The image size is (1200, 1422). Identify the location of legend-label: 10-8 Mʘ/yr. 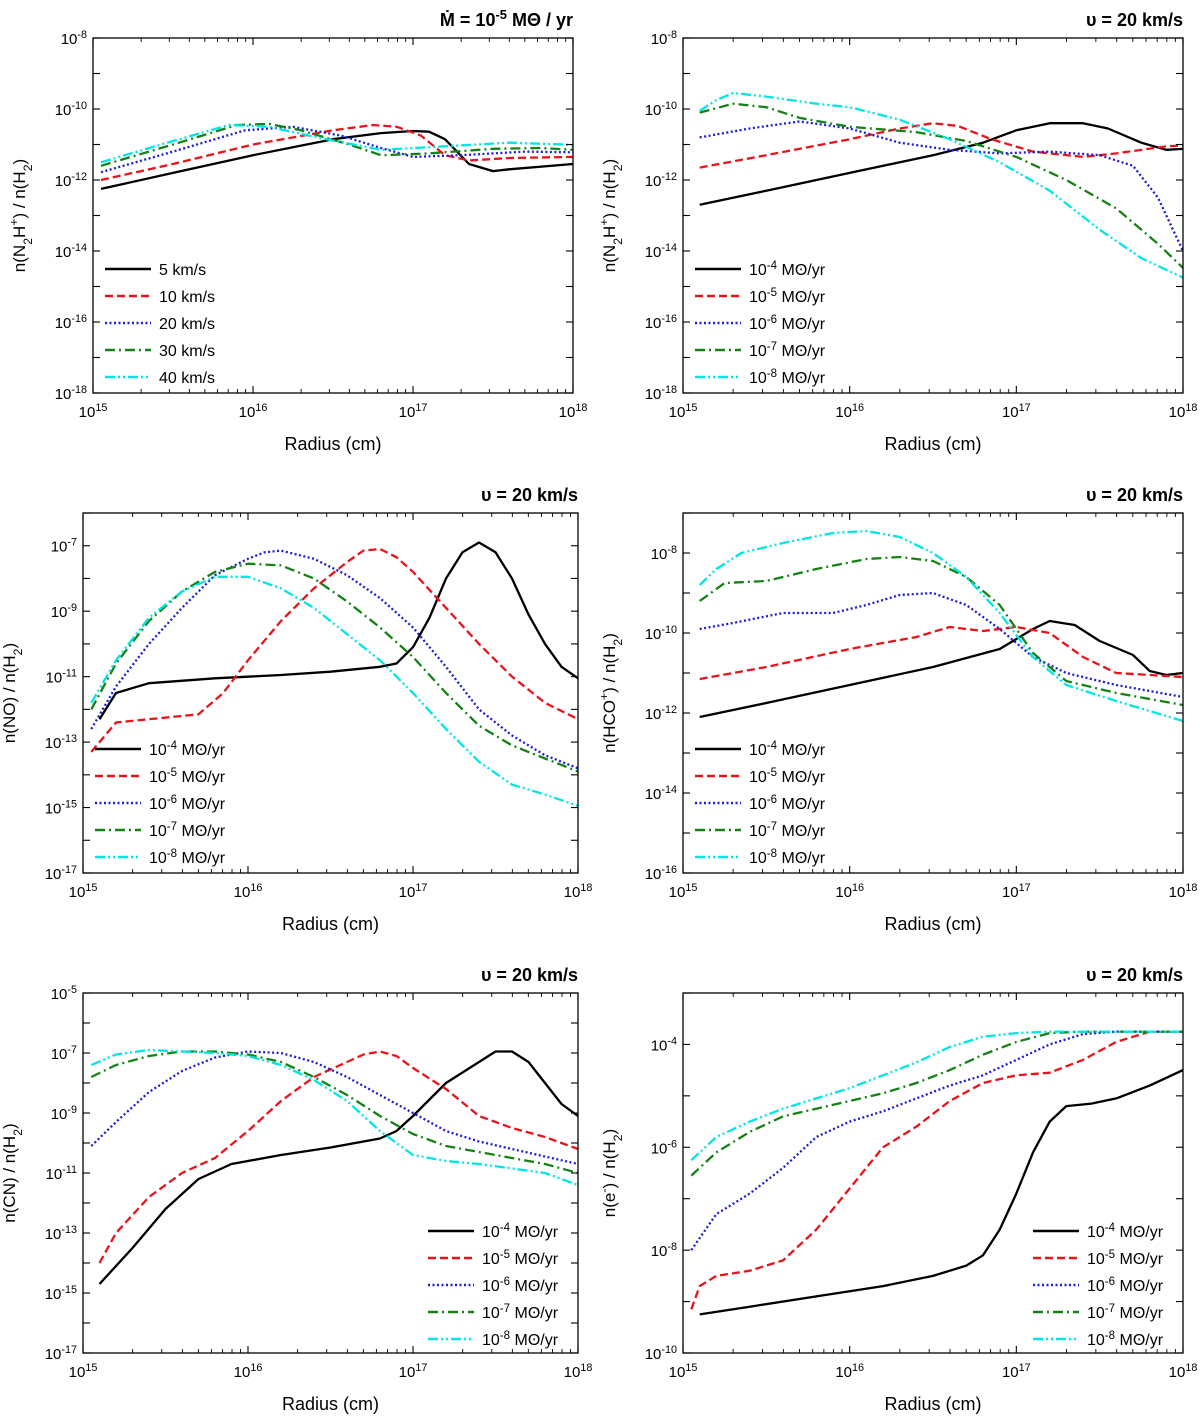
(787, 377).